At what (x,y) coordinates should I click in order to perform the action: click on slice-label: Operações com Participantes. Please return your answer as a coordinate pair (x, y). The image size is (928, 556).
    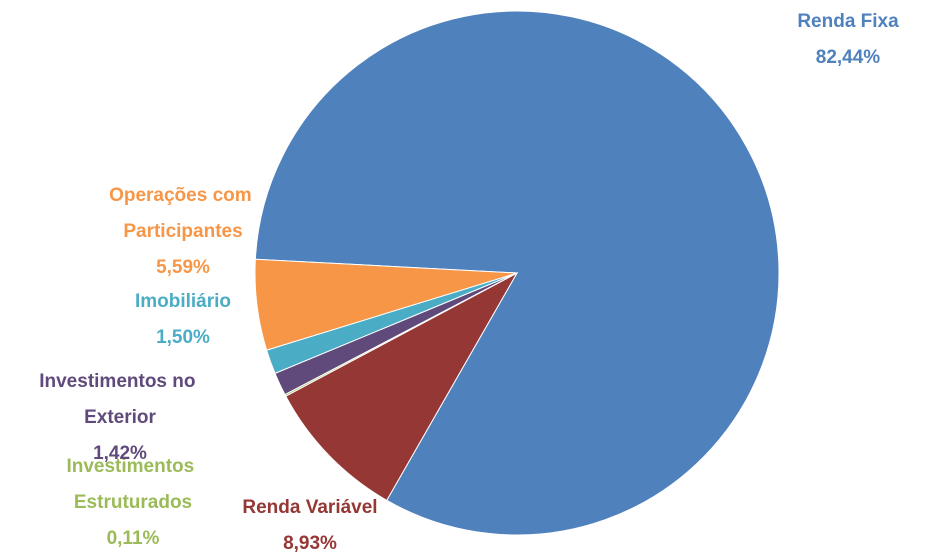
    Looking at the image, I should click on (183, 213).